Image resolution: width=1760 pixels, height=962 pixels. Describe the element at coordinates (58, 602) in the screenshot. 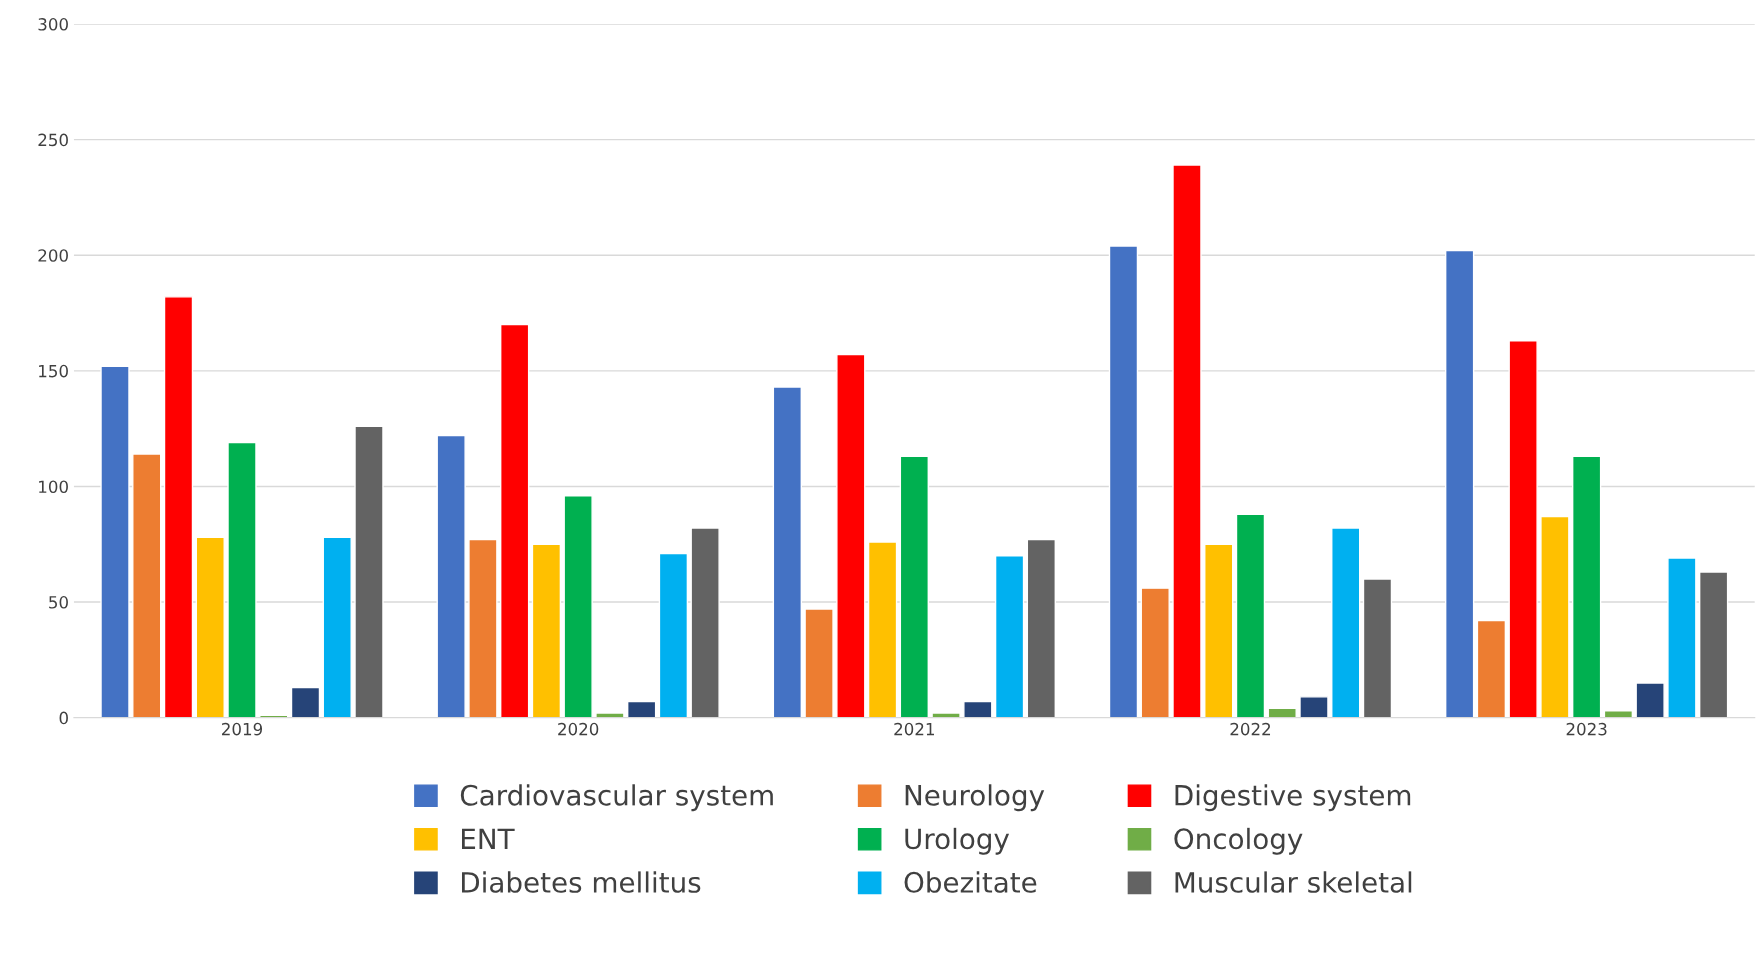

I see `y-tick-label: 50` at that location.